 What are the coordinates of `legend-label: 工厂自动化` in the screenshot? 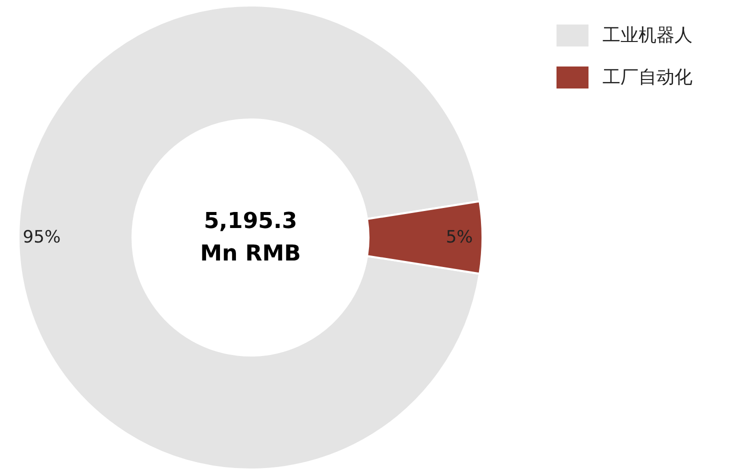 It's located at (647, 77).